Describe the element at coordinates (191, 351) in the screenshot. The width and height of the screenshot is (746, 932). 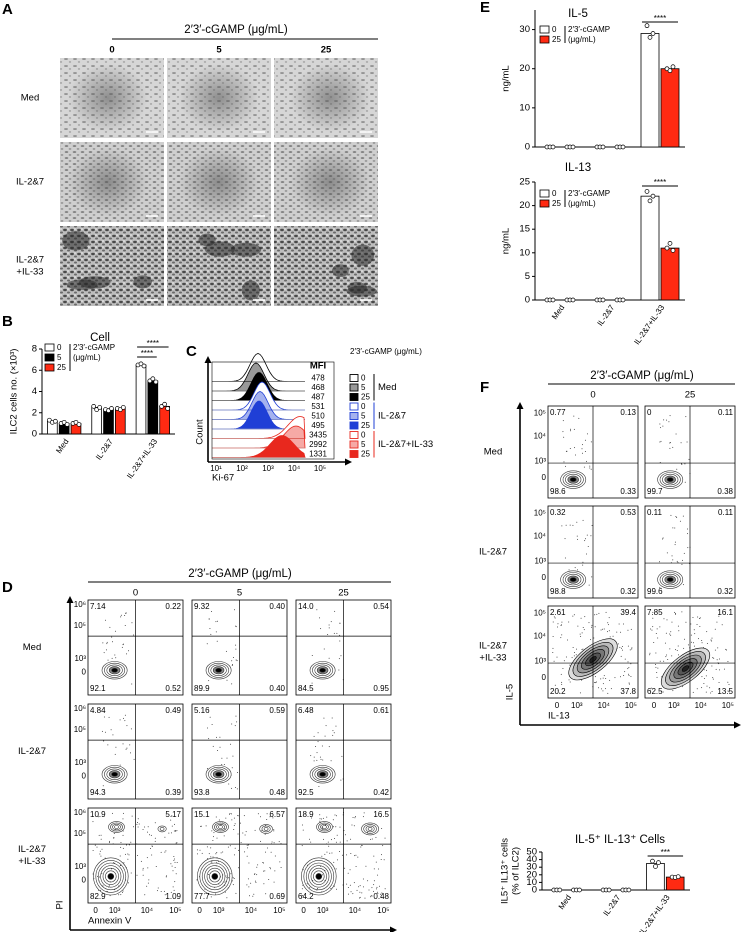
I see `panel-label: C` at that location.